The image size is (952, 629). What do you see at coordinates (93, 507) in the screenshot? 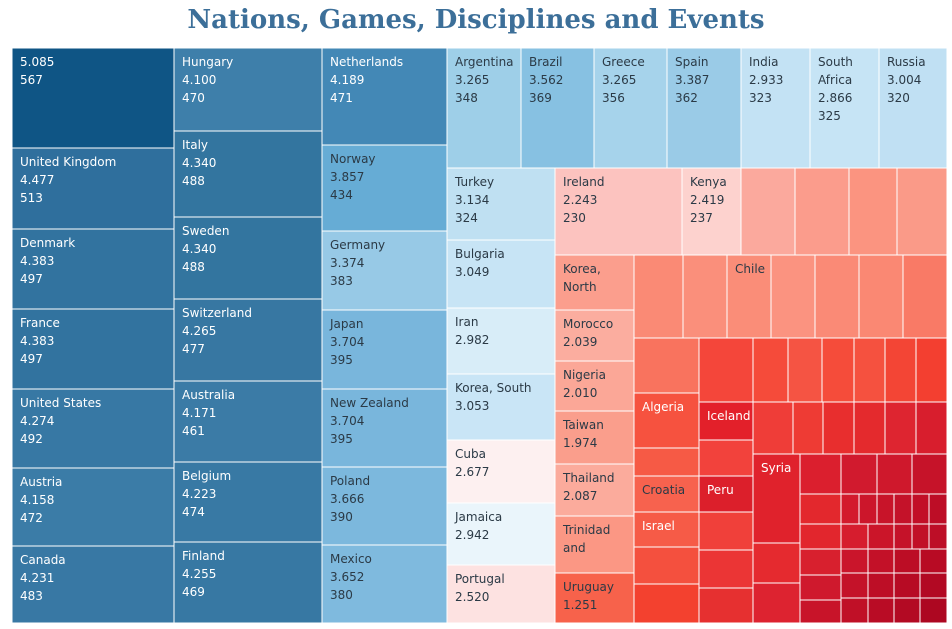
I see `tile-austria: Austria 4.158 472` at bounding box center [93, 507].